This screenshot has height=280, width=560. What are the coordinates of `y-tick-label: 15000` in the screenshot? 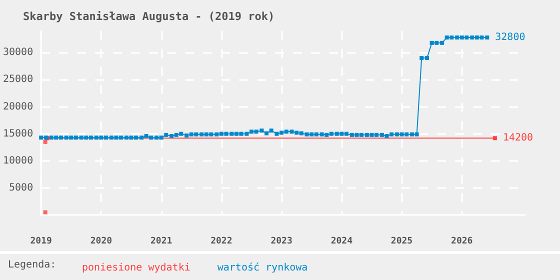 It's located at (18, 134).